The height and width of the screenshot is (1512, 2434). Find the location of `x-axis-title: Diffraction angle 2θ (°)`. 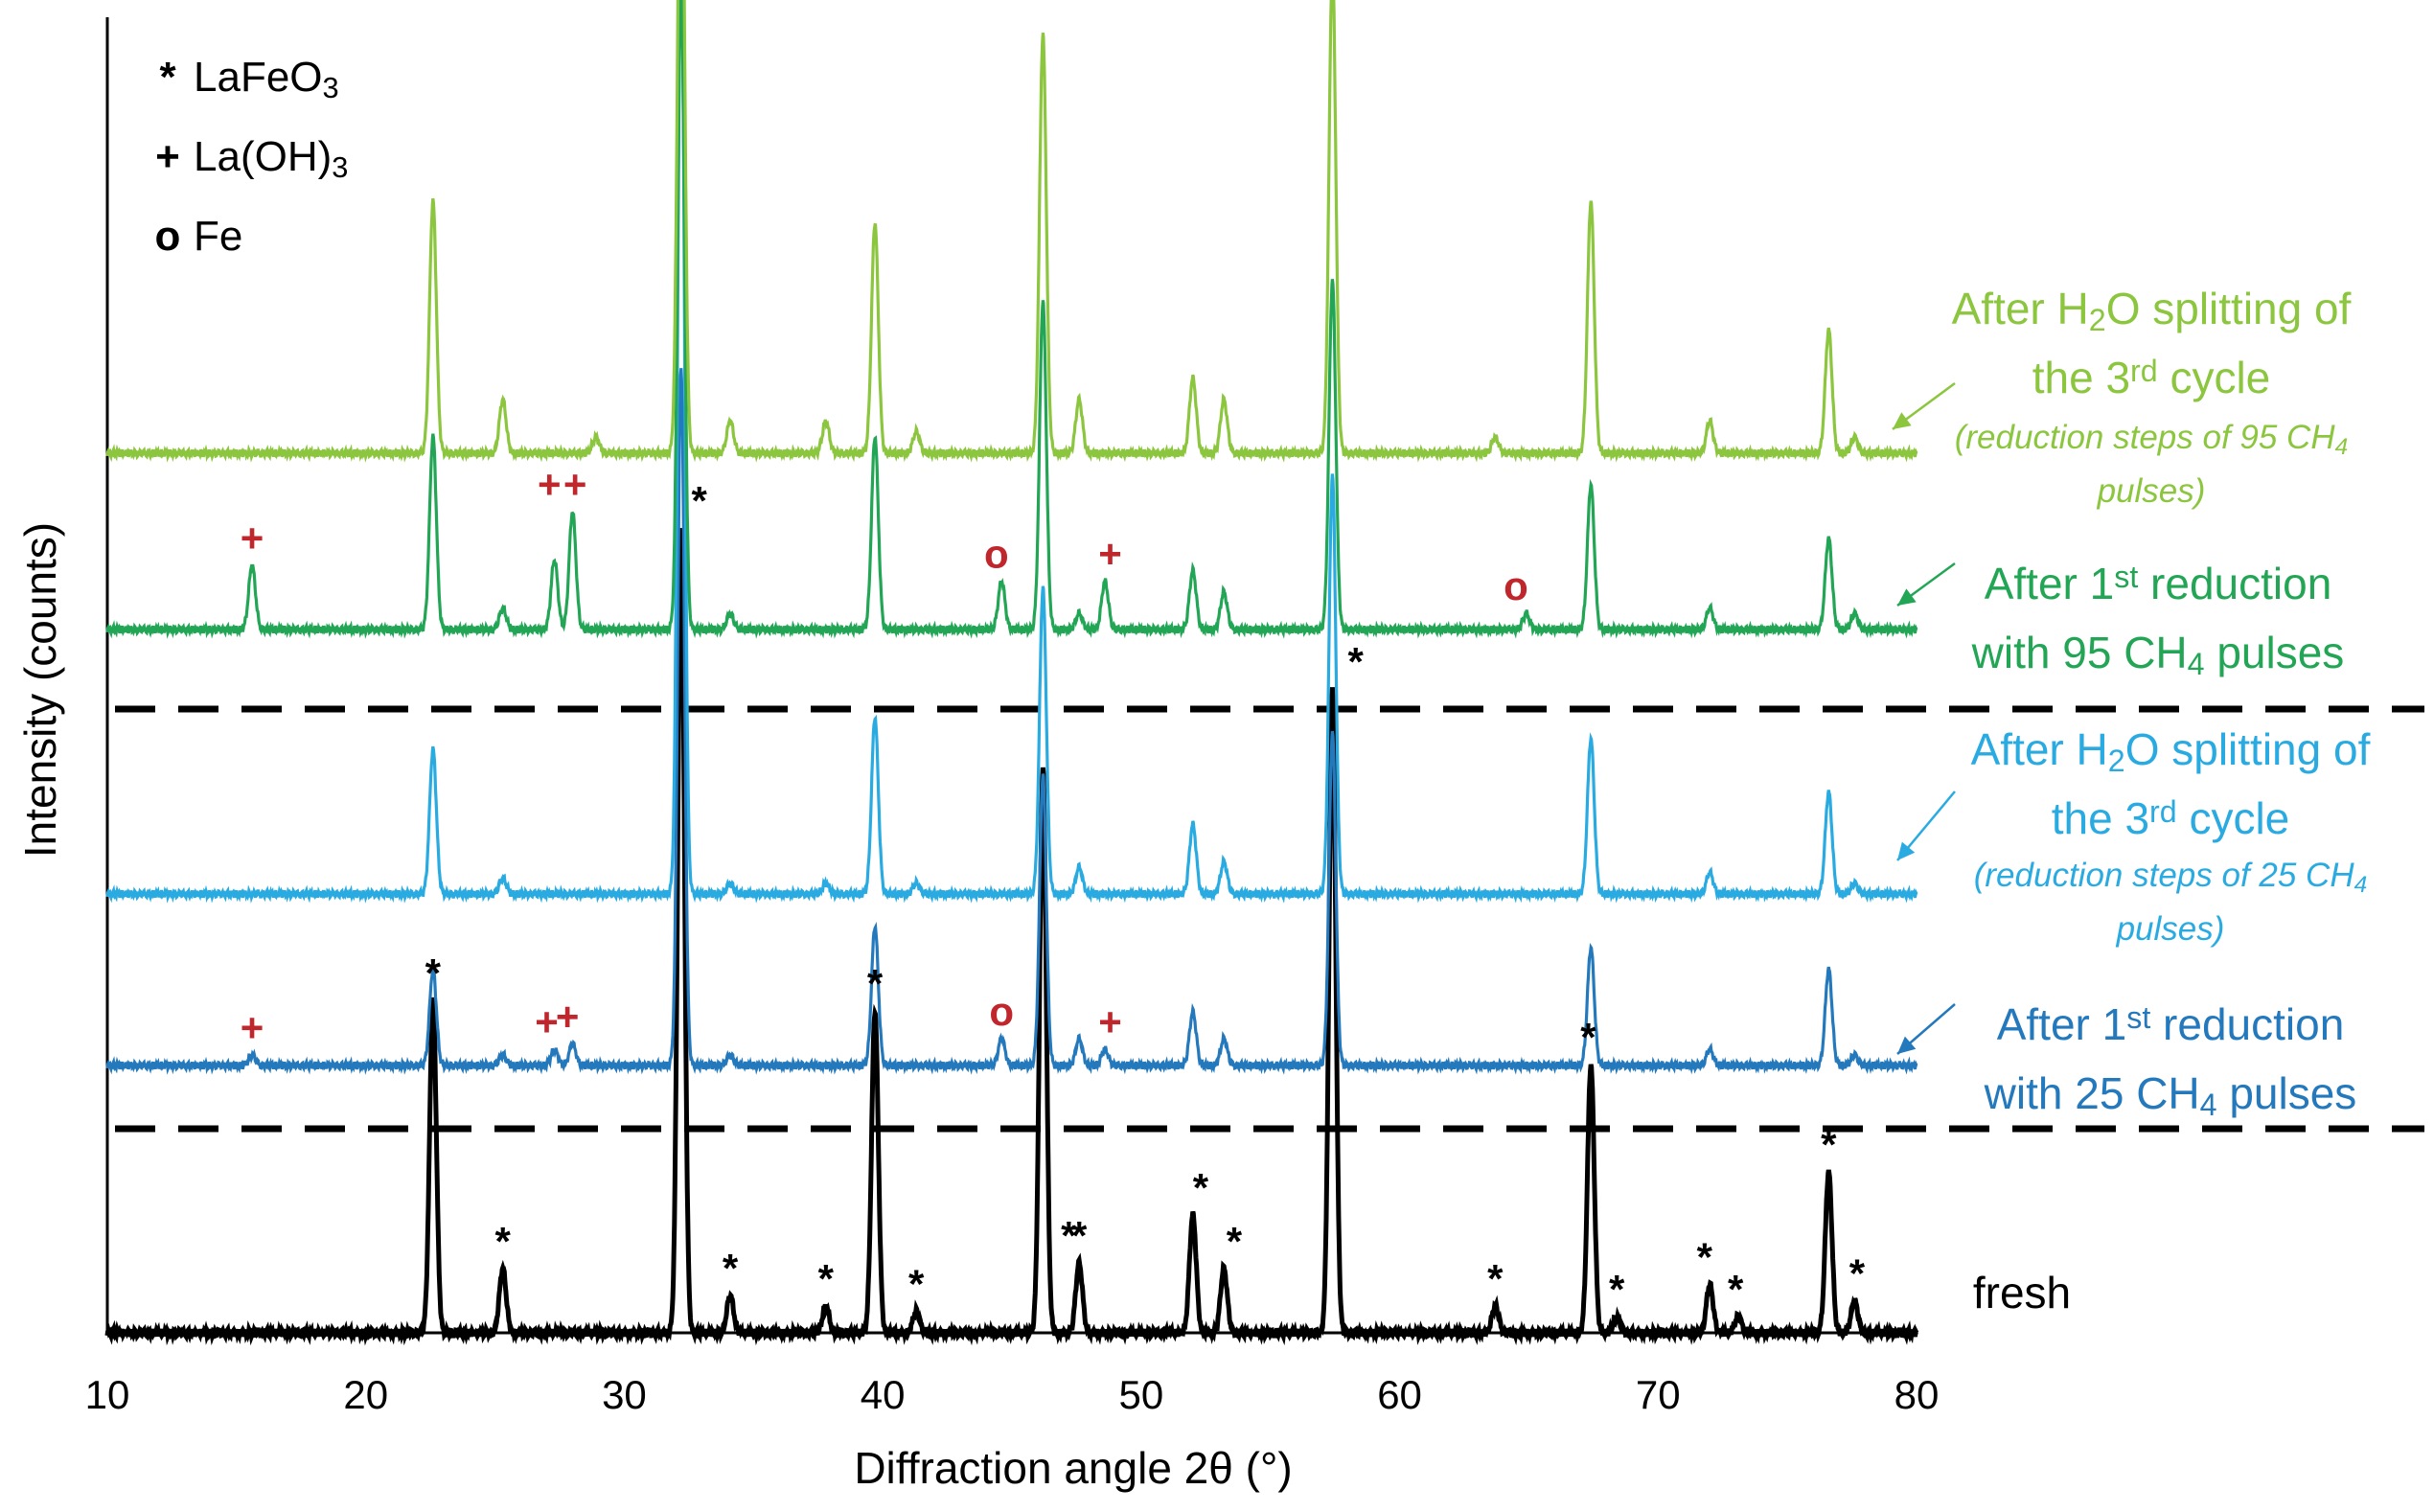

x-axis-title: Diffraction angle 2θ (°) is located at coordinates (1073, 1468).